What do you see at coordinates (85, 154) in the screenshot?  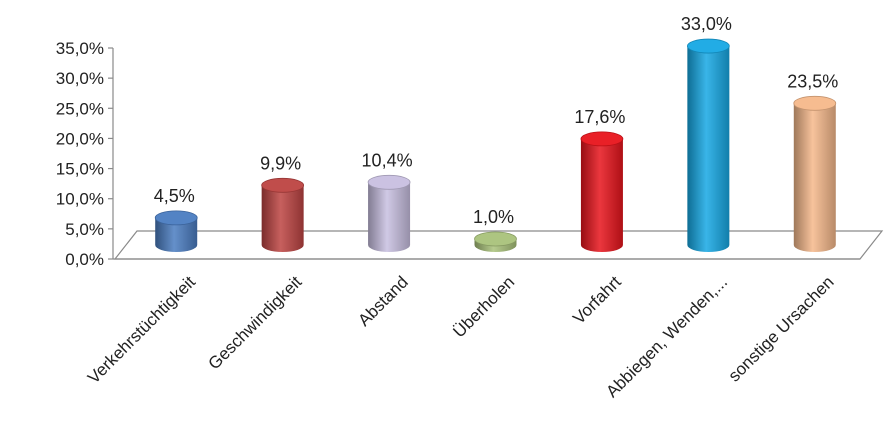 I see `y-axis: 0,0% 5,0% 10,0% 15,0% 20,0% 25,0% 30,0% 35,0%` at bounding box center [85, 154].